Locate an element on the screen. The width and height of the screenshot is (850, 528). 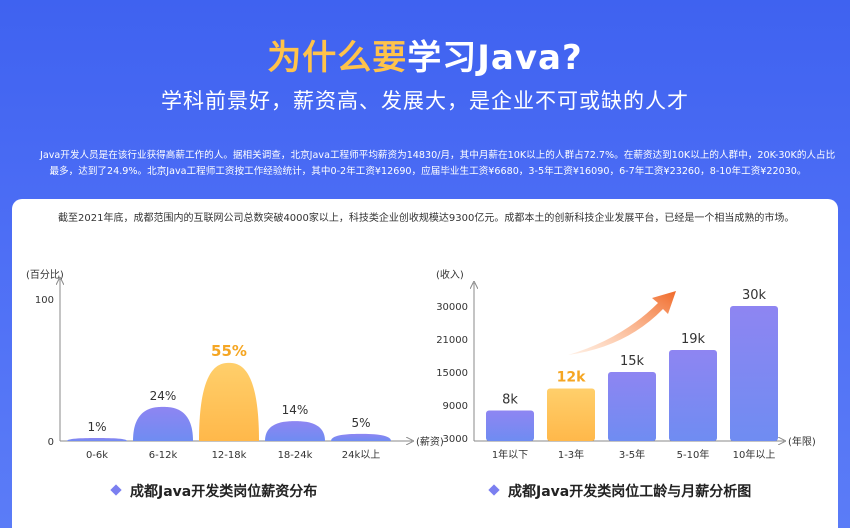
y-axis-label: (收入) is located at coordinates (450, 274).